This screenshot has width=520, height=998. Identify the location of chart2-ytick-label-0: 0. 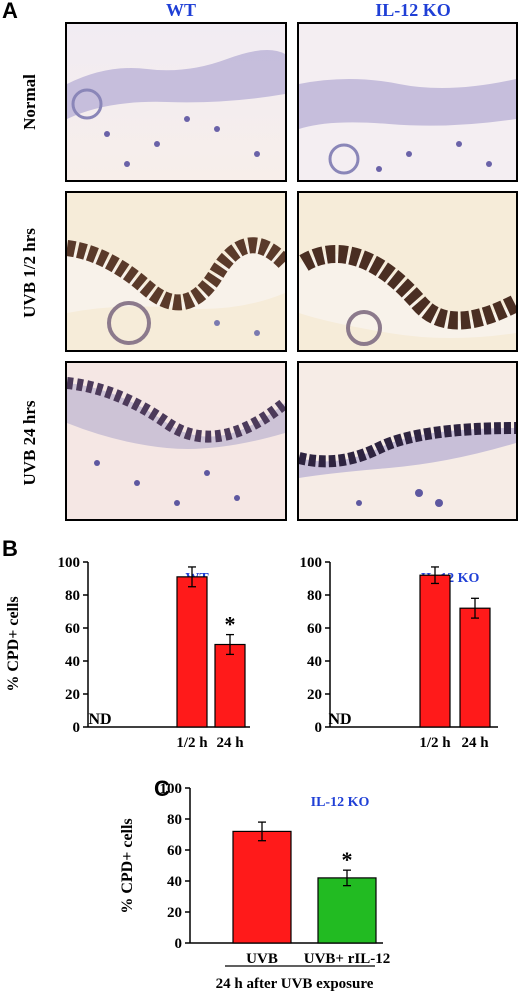
(179, 944).